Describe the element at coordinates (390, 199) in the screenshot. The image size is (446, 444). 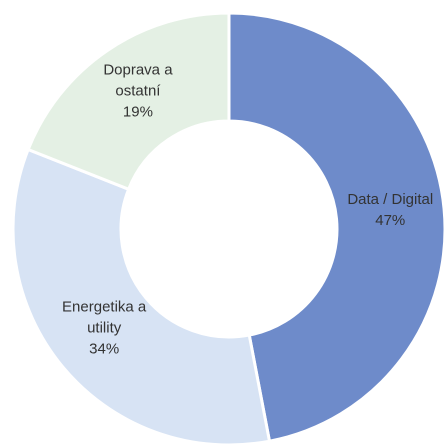
I see `category-label: Data / Digital` at that location.